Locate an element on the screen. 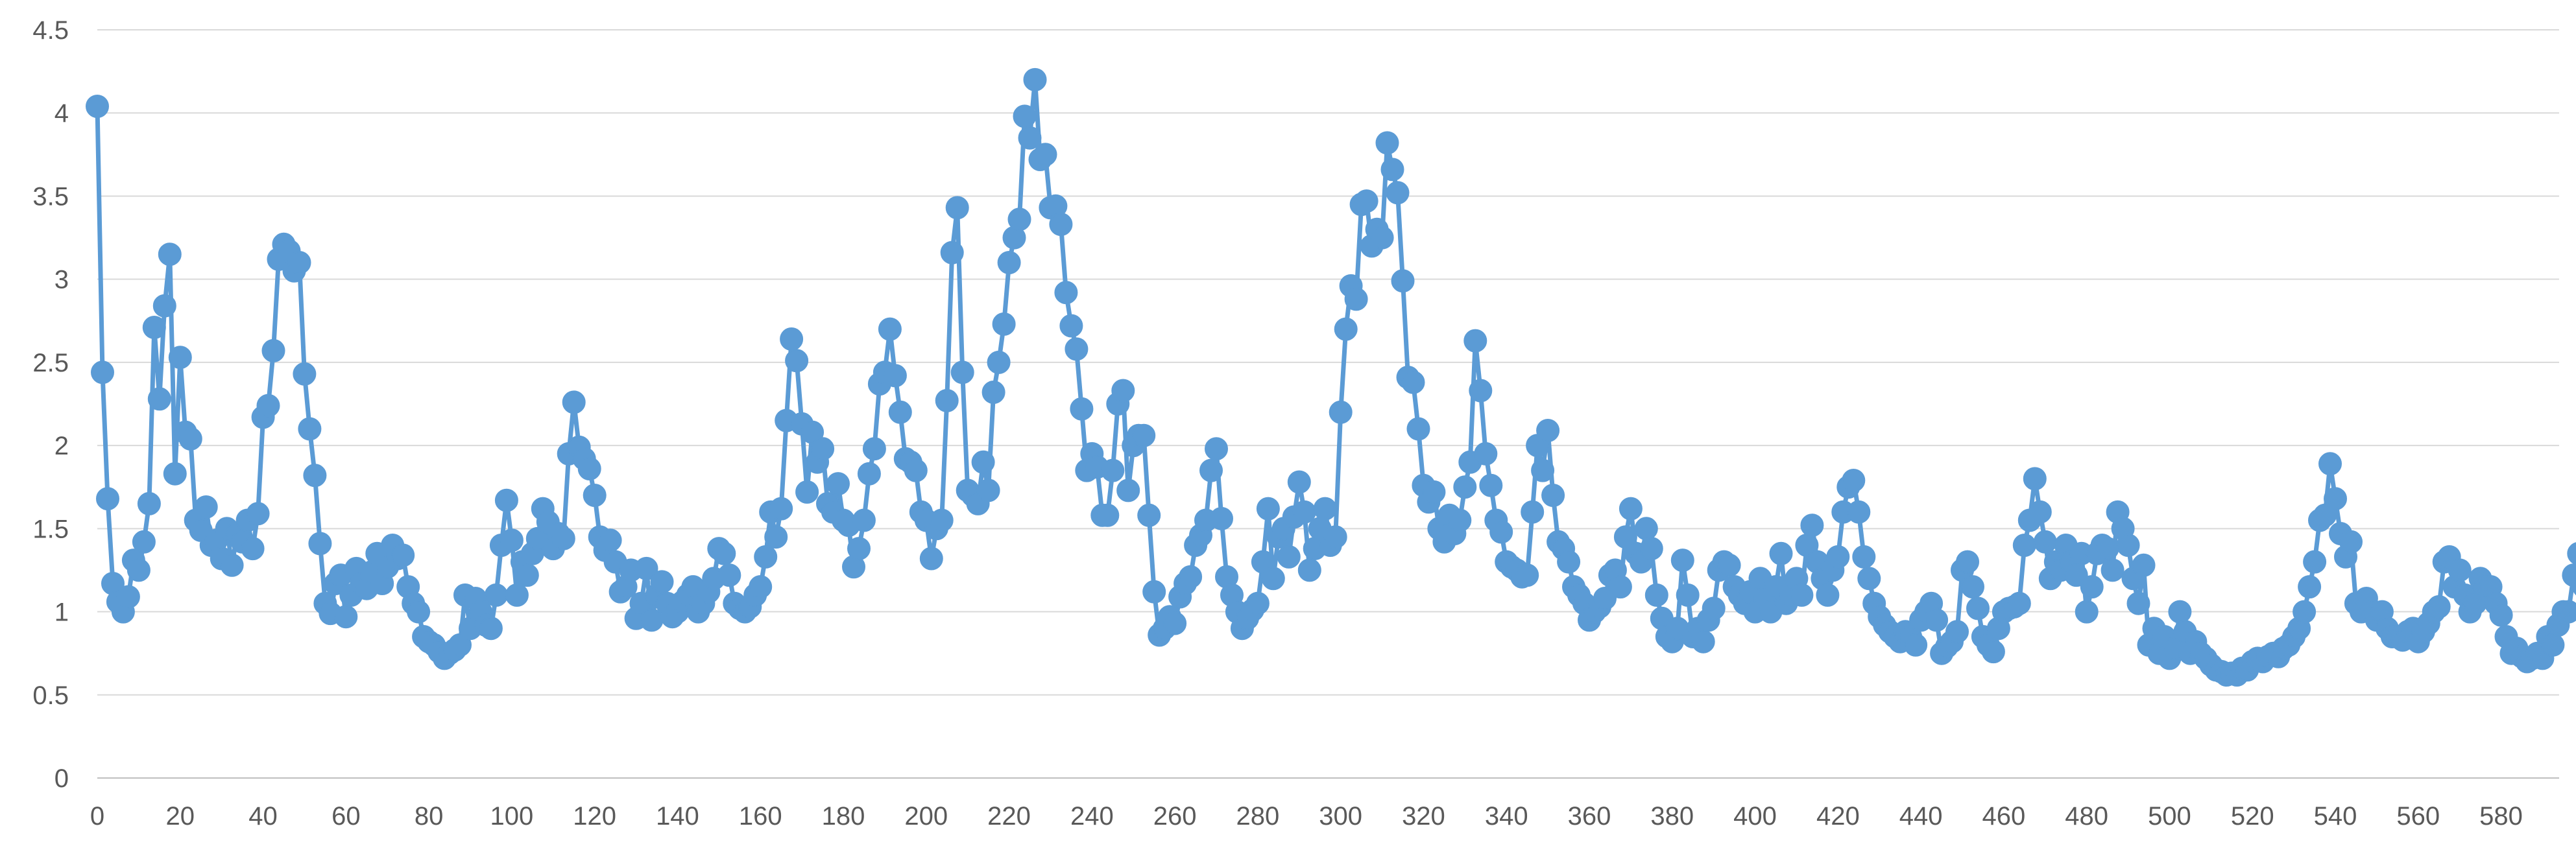  x-tick-label: 240 is located at coordinates (1092, 816).